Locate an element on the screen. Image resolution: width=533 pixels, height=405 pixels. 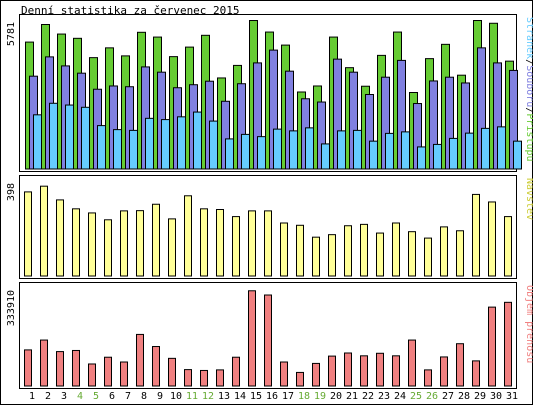
bar-hits-Stránek-day-11 is located at coordinates (197, 140).